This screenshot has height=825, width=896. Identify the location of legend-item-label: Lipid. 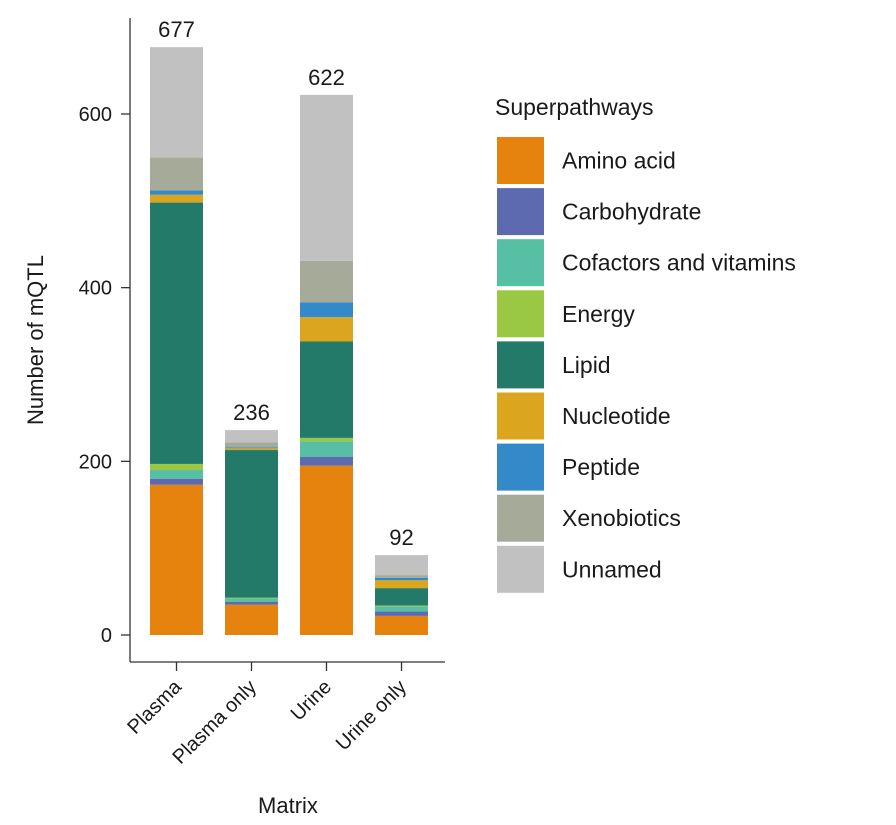
(586, 365).